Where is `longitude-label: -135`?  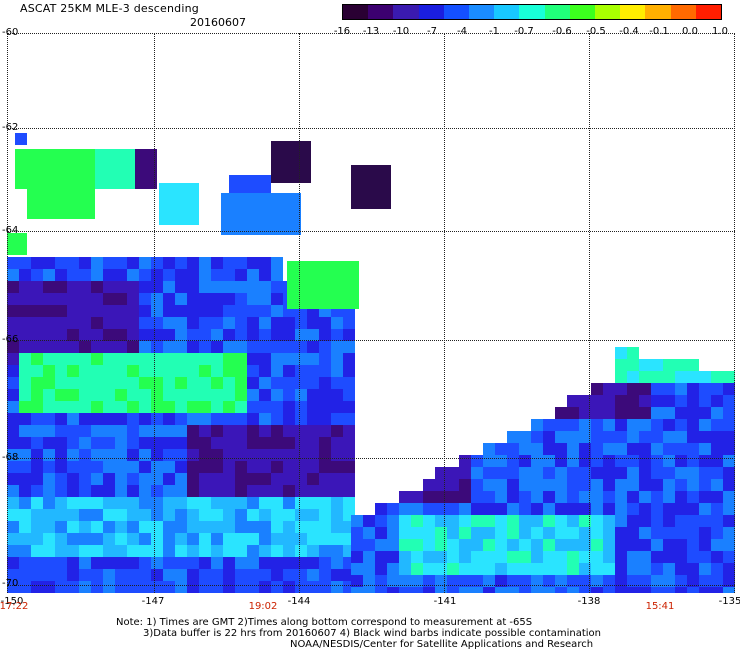 longitude-label: -135 is located at coordinates (729, 601).